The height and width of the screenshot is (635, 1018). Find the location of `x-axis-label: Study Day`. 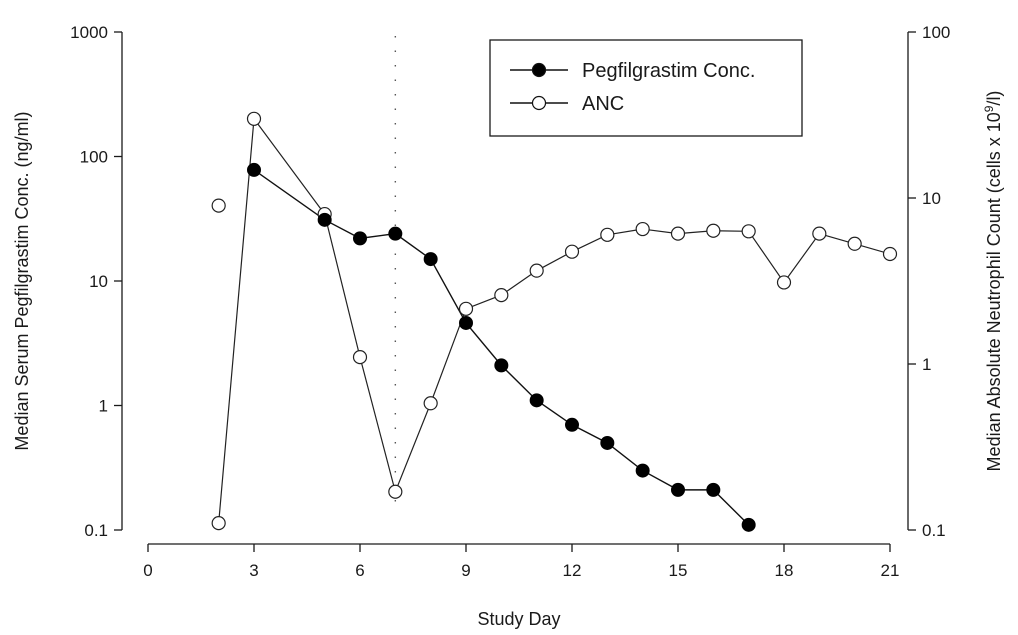

x-axis-label: Study Day is located at coordinates (518, 619).